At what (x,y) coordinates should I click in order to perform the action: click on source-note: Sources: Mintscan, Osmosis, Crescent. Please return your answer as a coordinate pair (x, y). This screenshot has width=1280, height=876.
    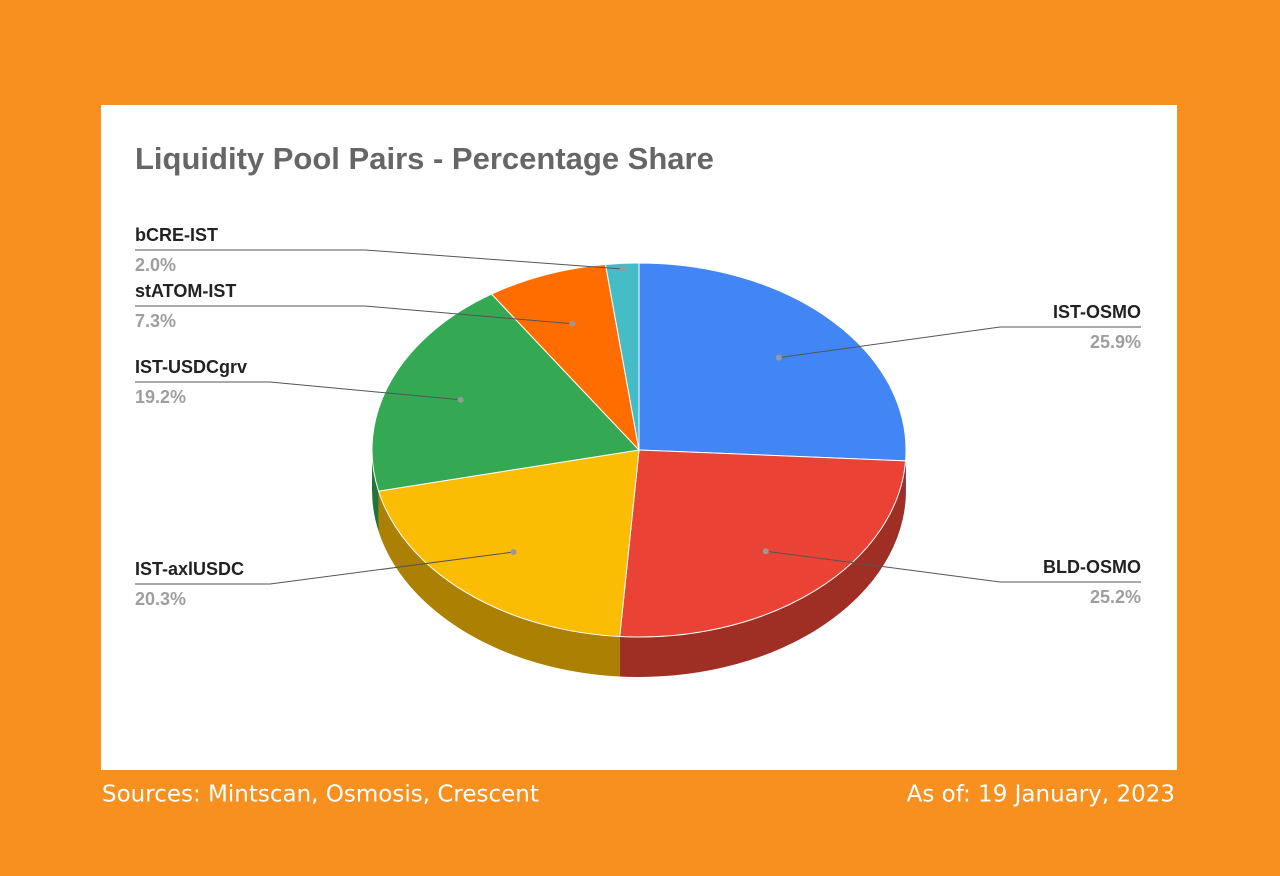
    Looking at the image, I should click on (320, 795).